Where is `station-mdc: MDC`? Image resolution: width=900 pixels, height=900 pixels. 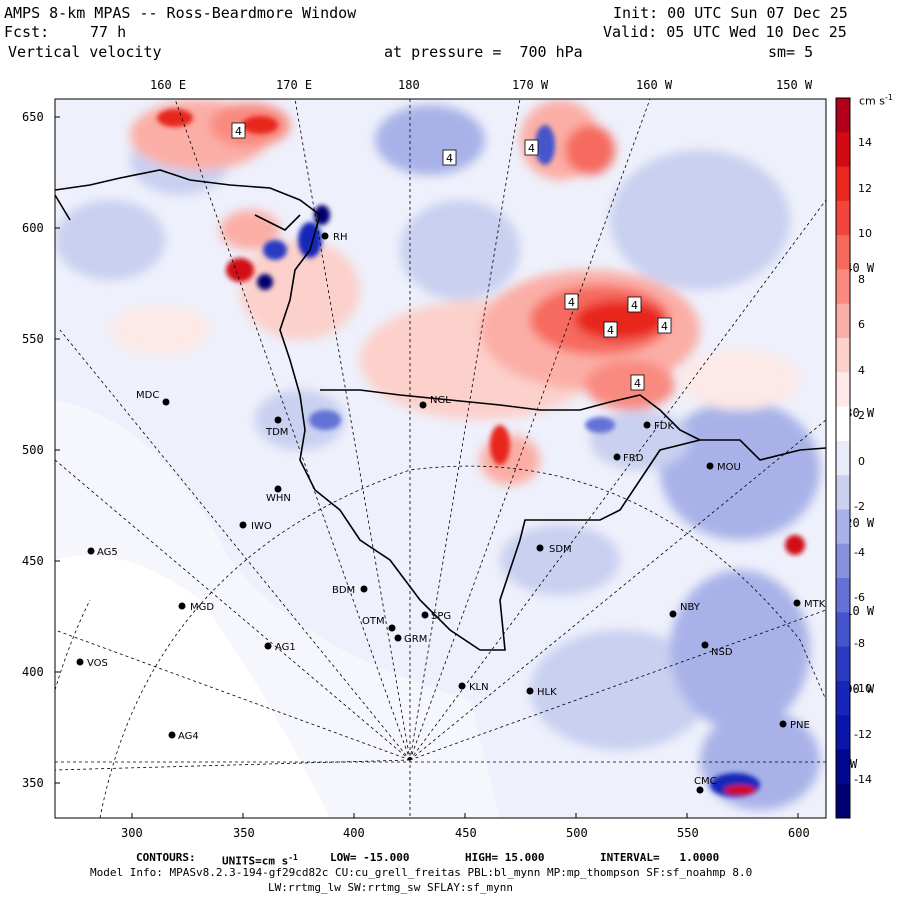 station-mdc: MDC is located at coordinates (153, 398).